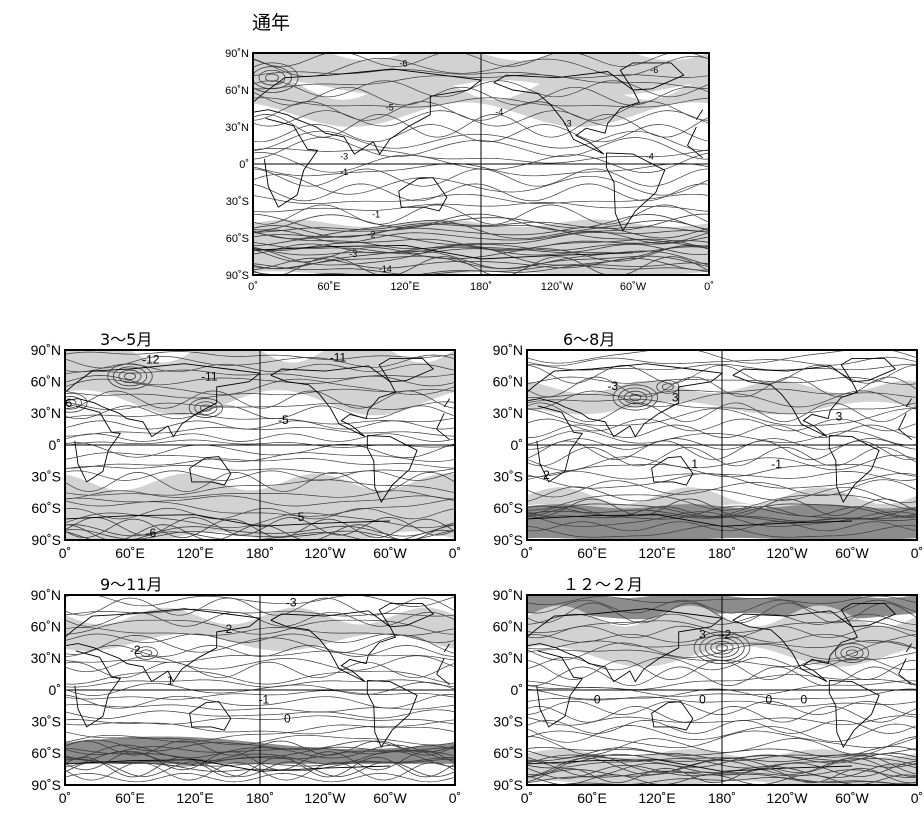 This screenshot has height=816, width=924. I want to click on panel-title-annual: 通年, so click(271, 23).